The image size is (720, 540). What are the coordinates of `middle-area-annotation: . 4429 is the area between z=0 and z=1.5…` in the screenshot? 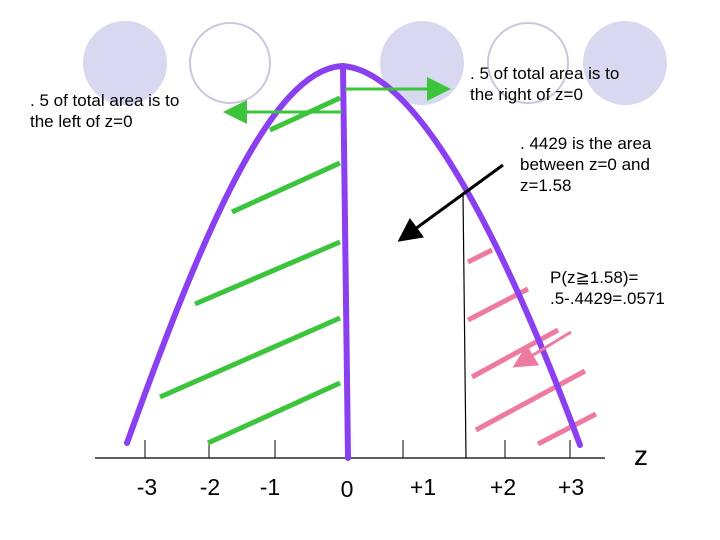 It's located at (586, 164).